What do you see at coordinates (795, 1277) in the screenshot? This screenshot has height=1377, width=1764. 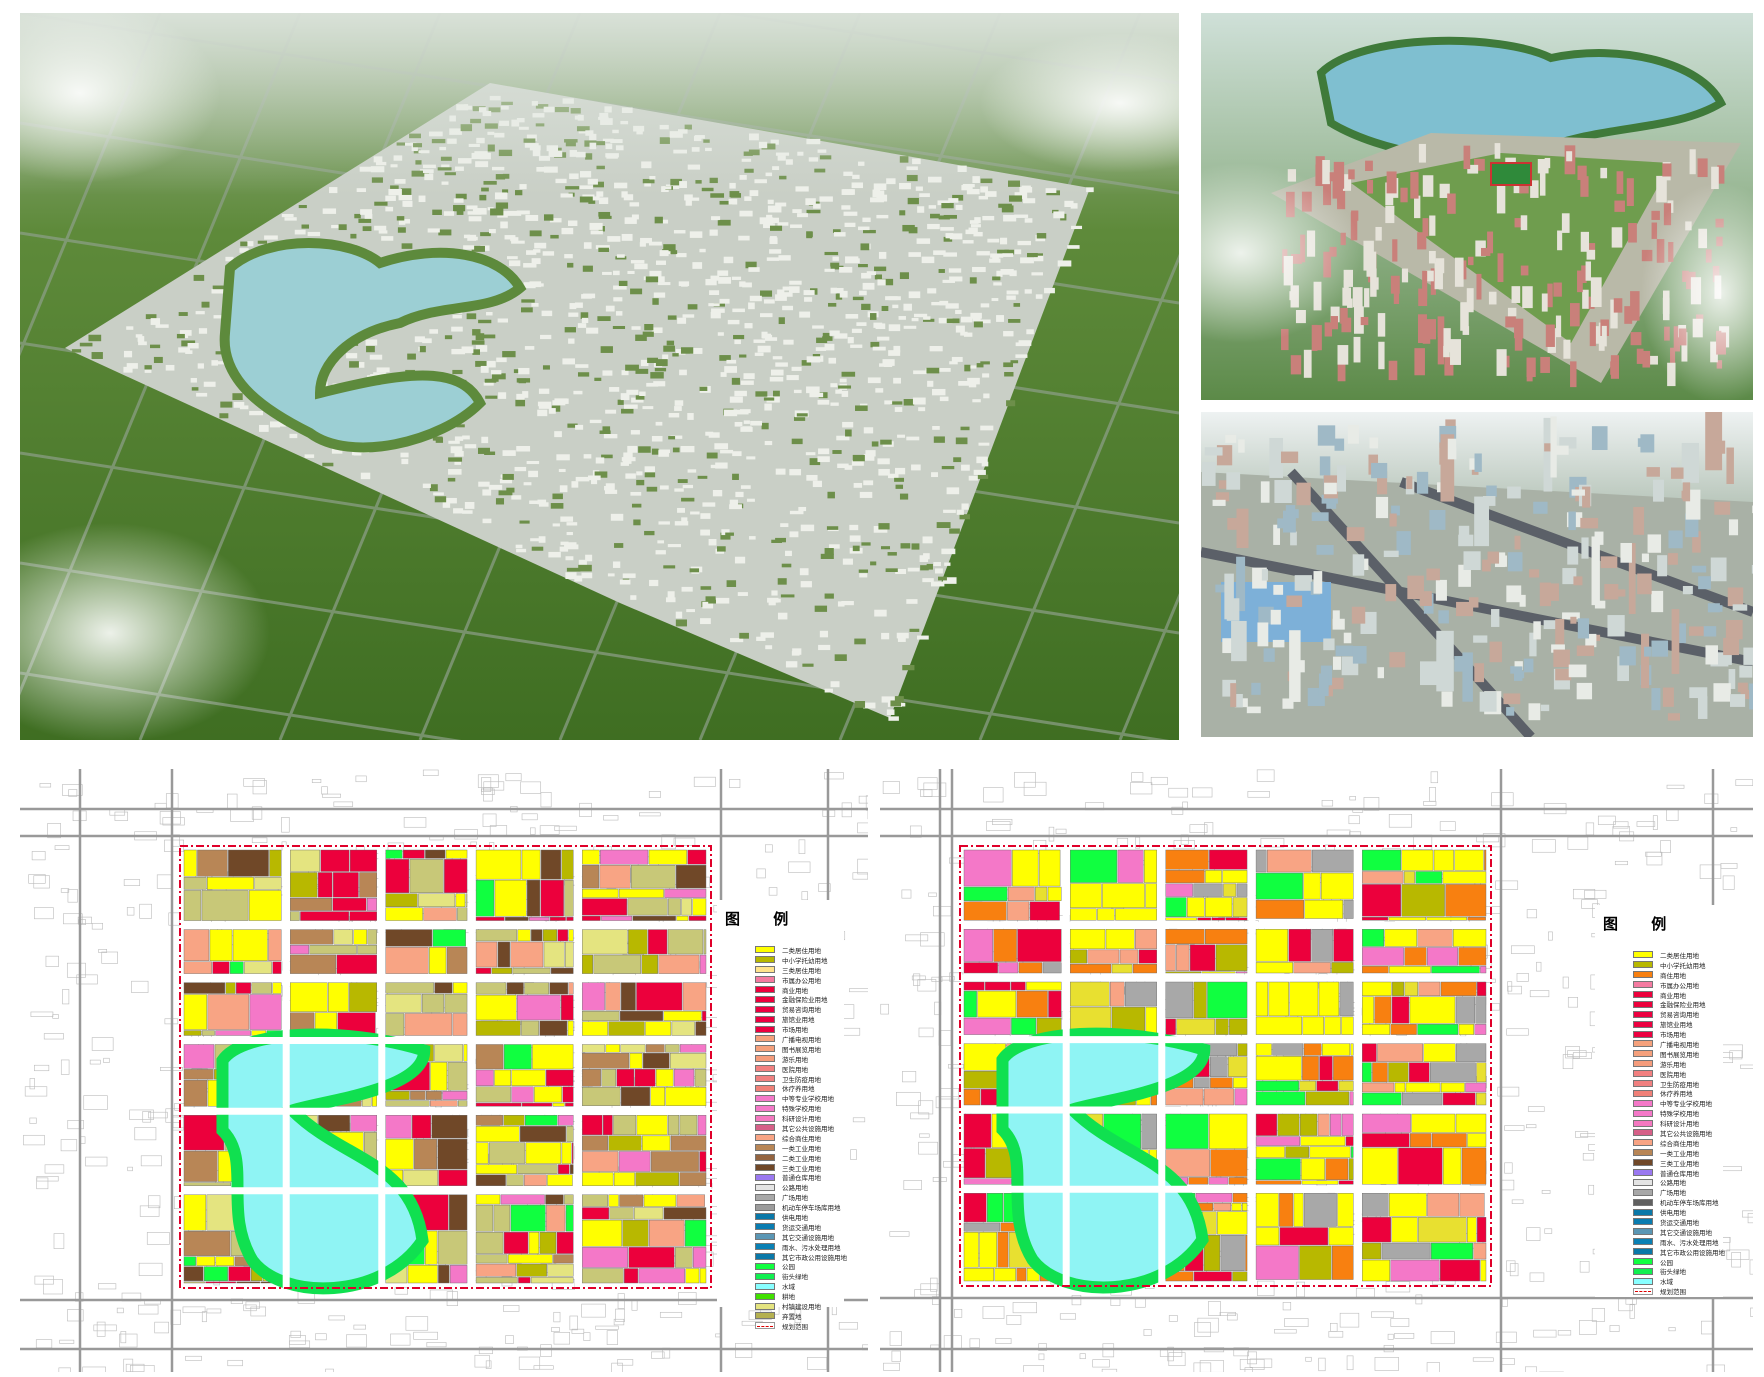 I see `legend-label: 街头绿地` at bounding box center [795, 1277].